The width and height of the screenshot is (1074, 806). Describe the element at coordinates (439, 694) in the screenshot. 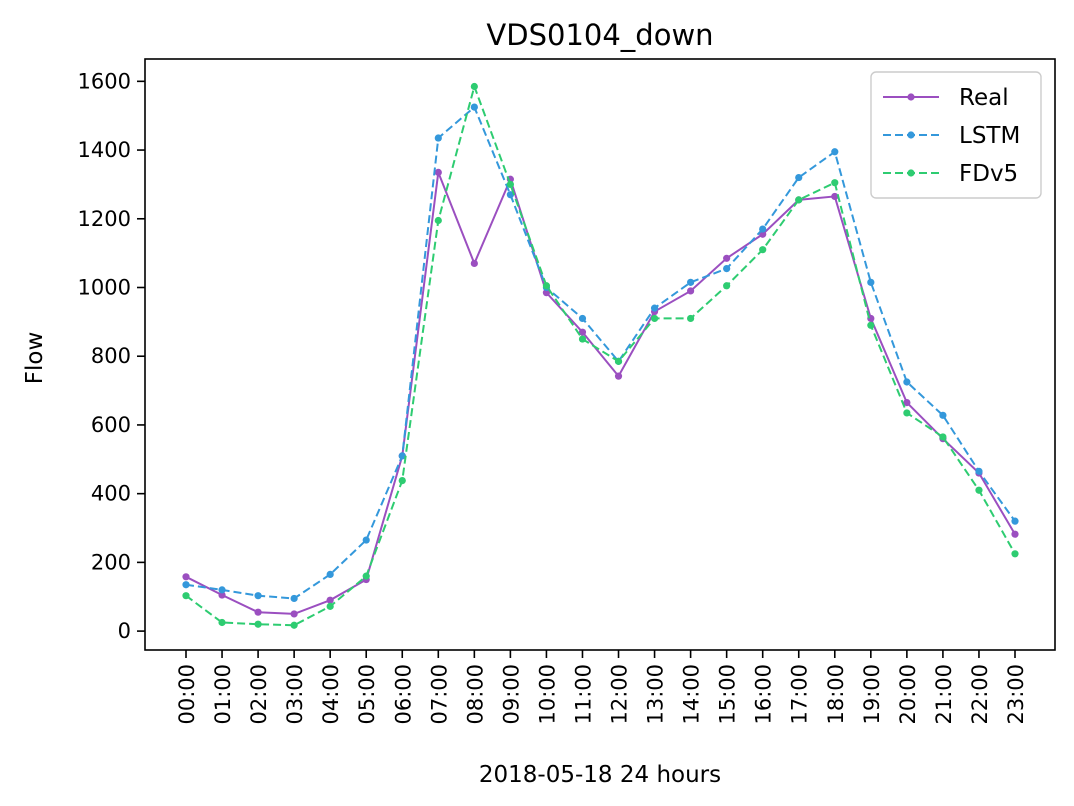

I see `x-tick-label: 07:00` at that location.